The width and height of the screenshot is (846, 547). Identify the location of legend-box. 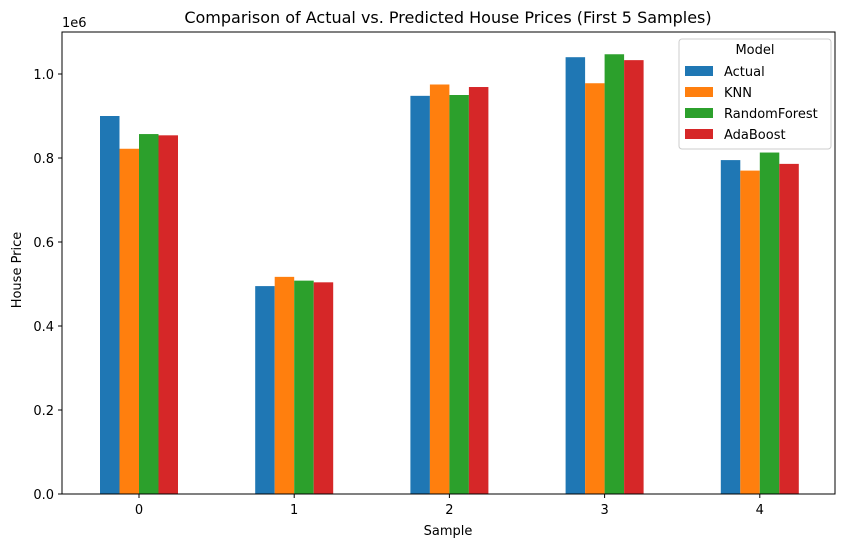
(755, 94).